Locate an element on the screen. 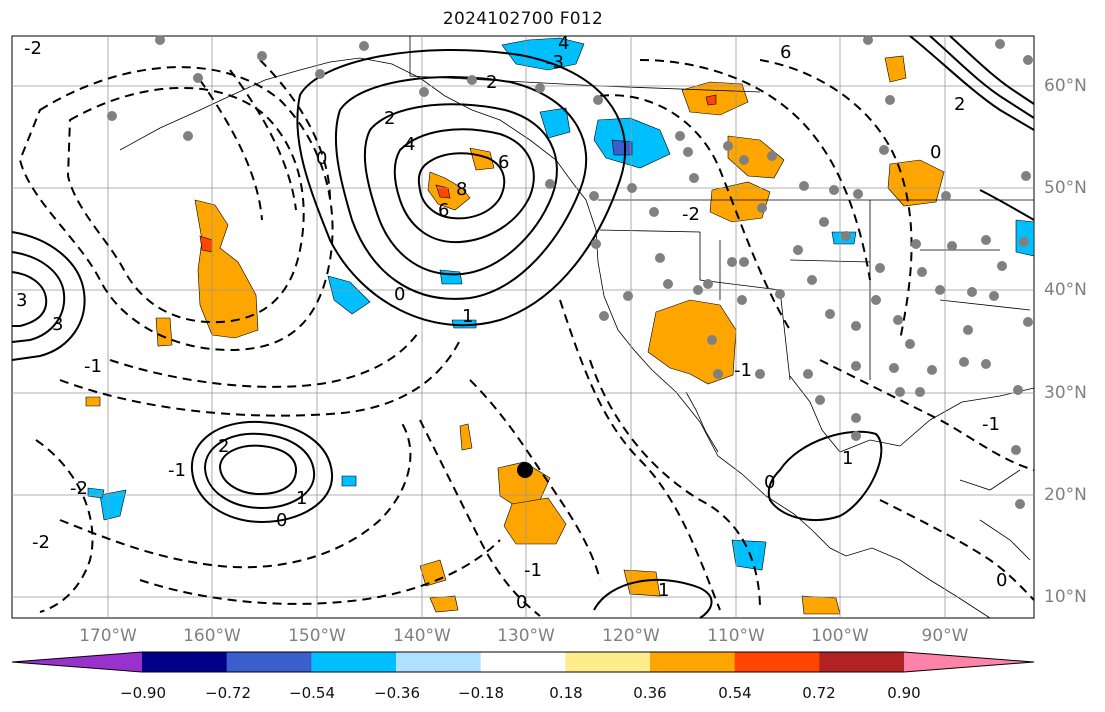  black-dot-marker is located at coordinates (525, 470).